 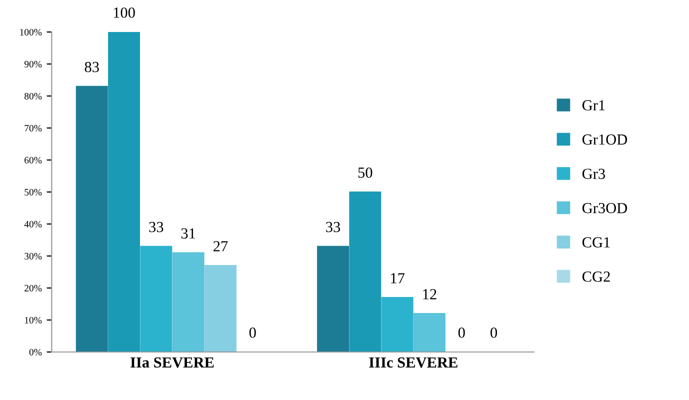 I want to click on legend-label: Gr1OD, so click(x=605, y=139).